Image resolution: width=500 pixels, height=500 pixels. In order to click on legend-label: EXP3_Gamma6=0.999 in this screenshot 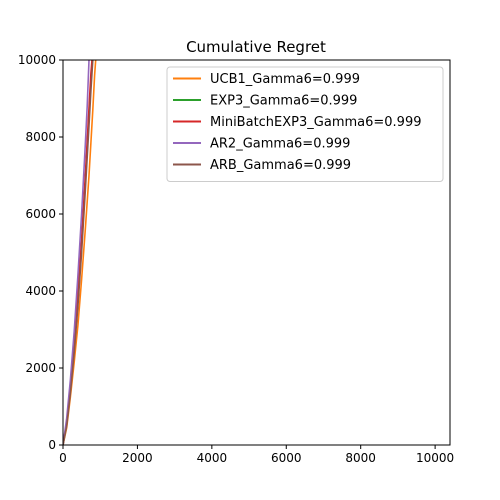, I will do `click(283, 101)`.